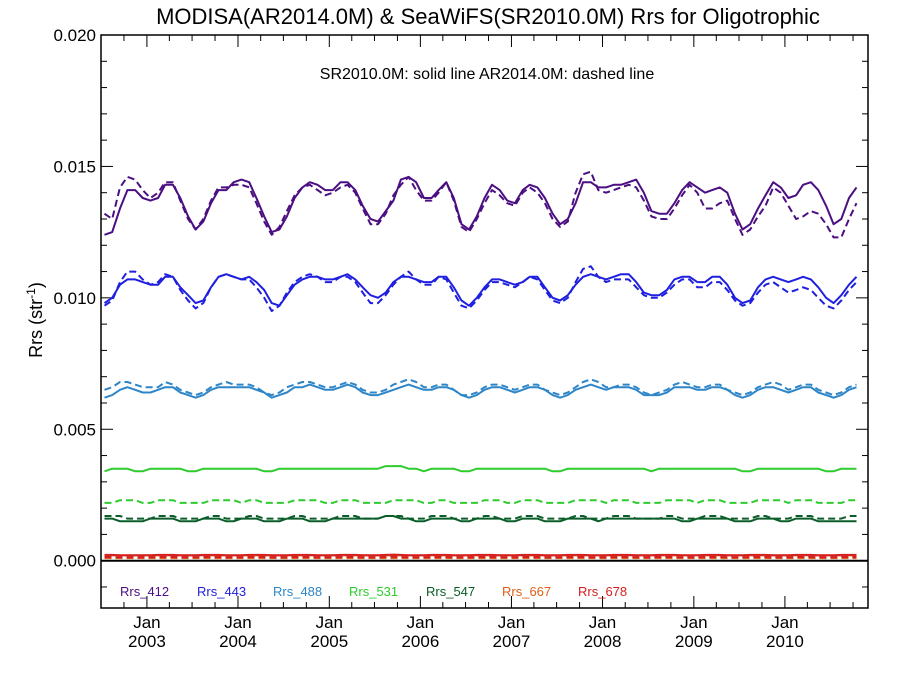 Image resolution: width=900 pixels, height=675 pixels. I want to click on x-tick-year: 2003, so click(147, 641).